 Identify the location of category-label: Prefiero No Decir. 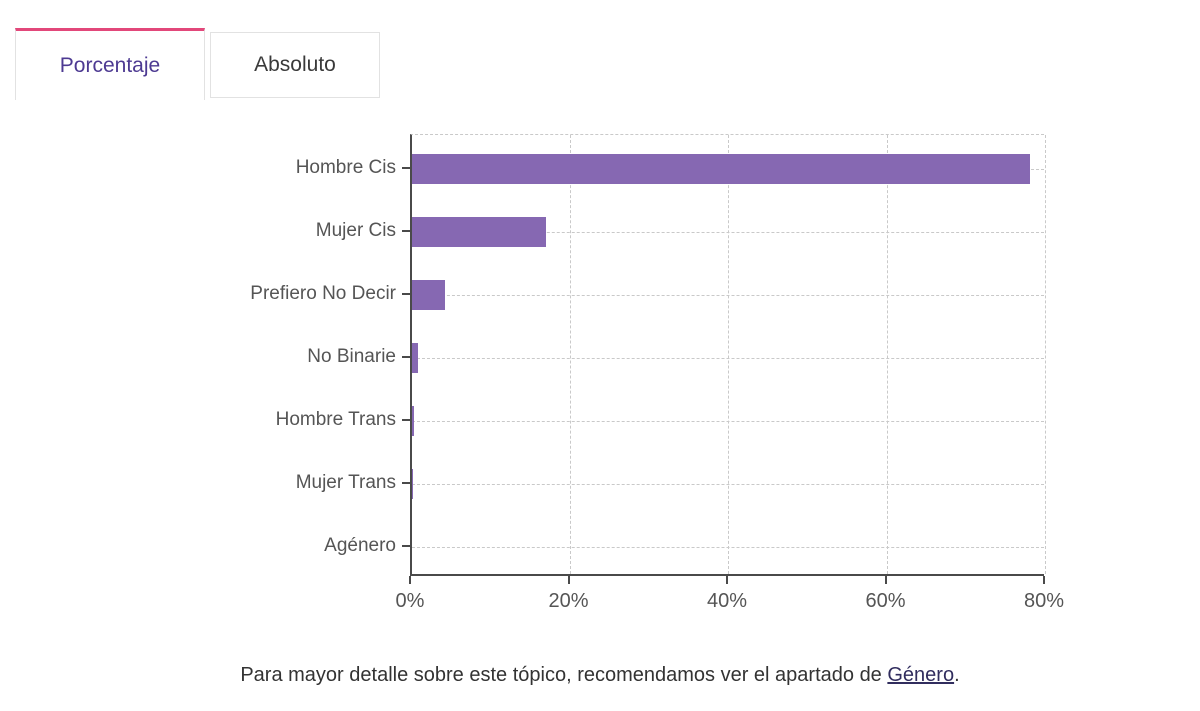
(323, 293).